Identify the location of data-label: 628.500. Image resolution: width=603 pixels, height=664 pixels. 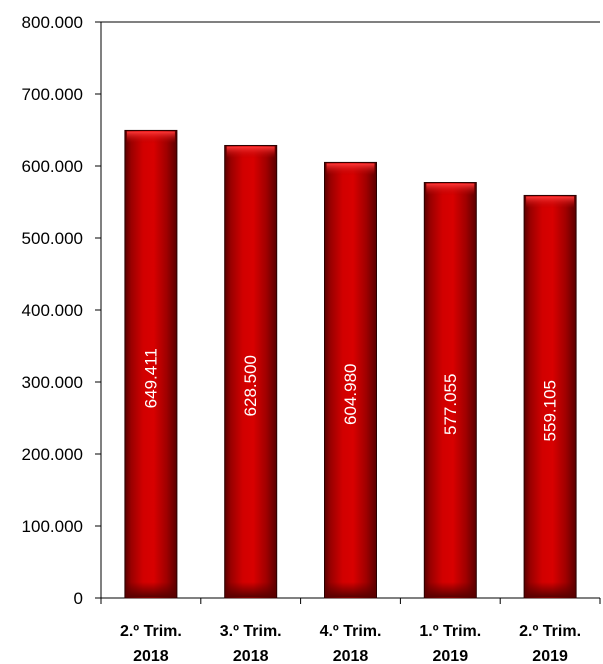
(250, 385).